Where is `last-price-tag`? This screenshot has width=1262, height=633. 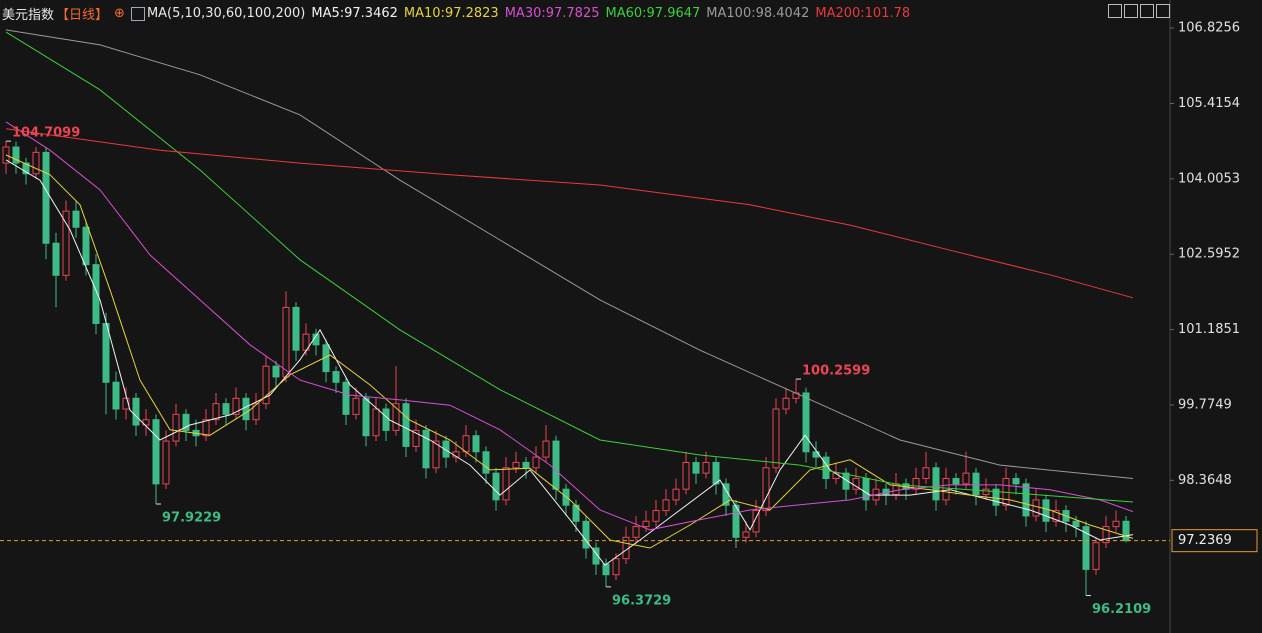 last-price-tag is located at coordinates (1214, 541).